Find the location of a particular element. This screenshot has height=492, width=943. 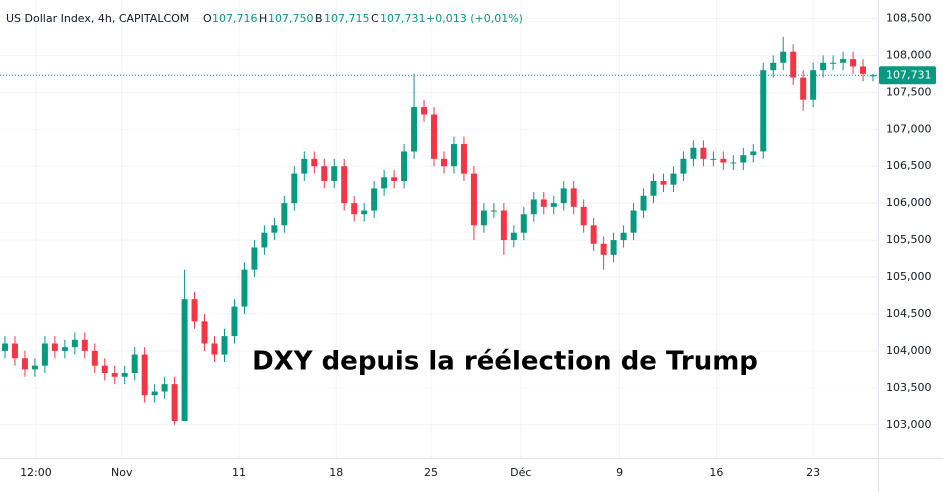

y-tick-label: 105,000 is located at coordinates (909, 276).